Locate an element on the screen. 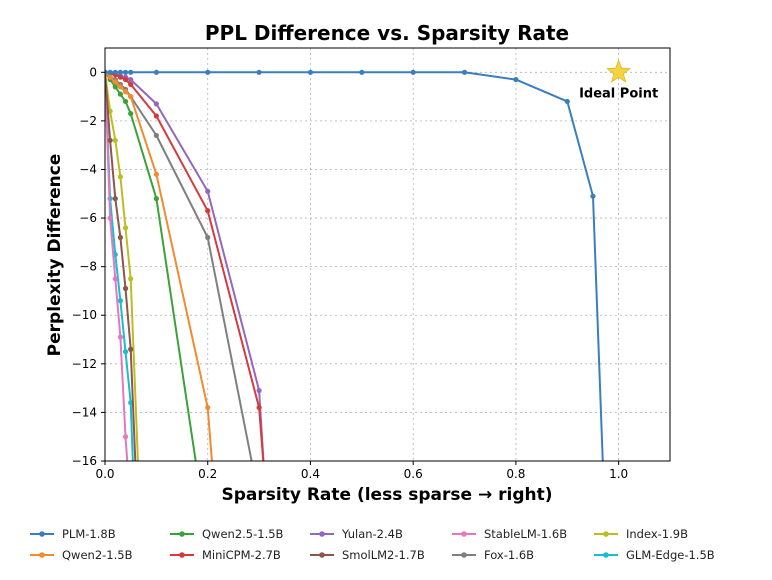 Image resolution: width=772 pixels, height=580 pixels. legend-item: StableLM-1.6B is located at coordinates (509, 534).